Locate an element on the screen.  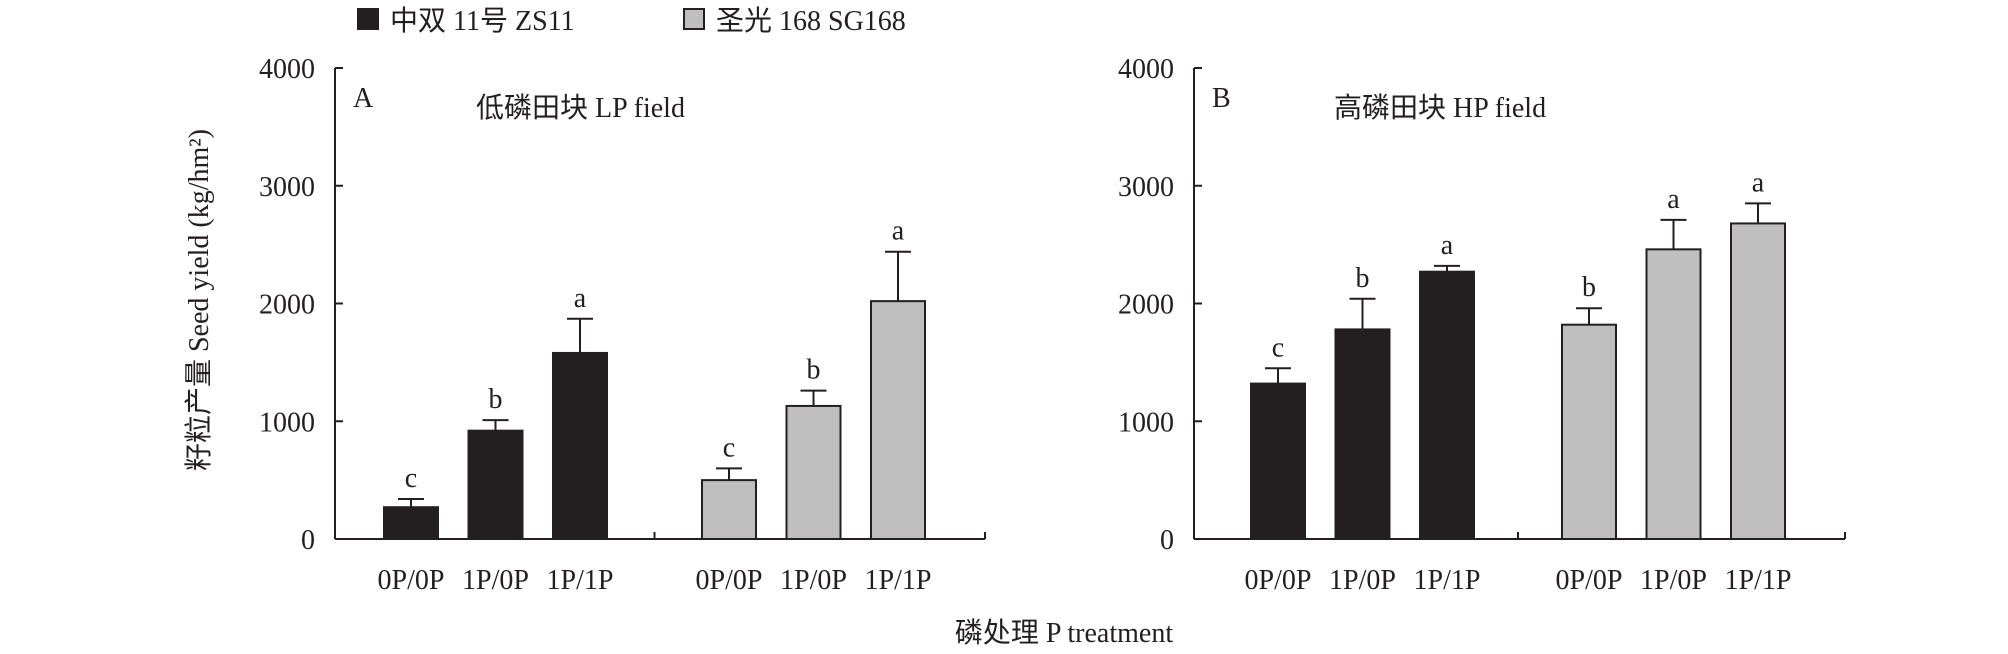
legend-label-zs11: 中双 11号 ZS11 is located at coordinates (482, 21).